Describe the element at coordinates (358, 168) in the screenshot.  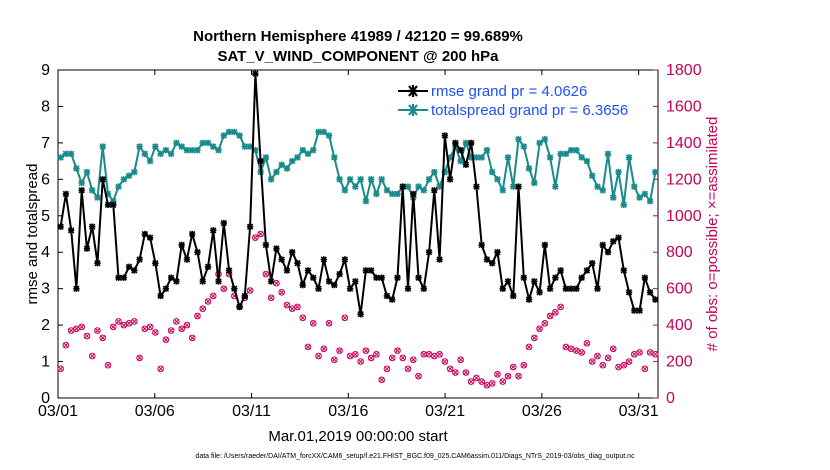
I see `totalspread-series` at that location.